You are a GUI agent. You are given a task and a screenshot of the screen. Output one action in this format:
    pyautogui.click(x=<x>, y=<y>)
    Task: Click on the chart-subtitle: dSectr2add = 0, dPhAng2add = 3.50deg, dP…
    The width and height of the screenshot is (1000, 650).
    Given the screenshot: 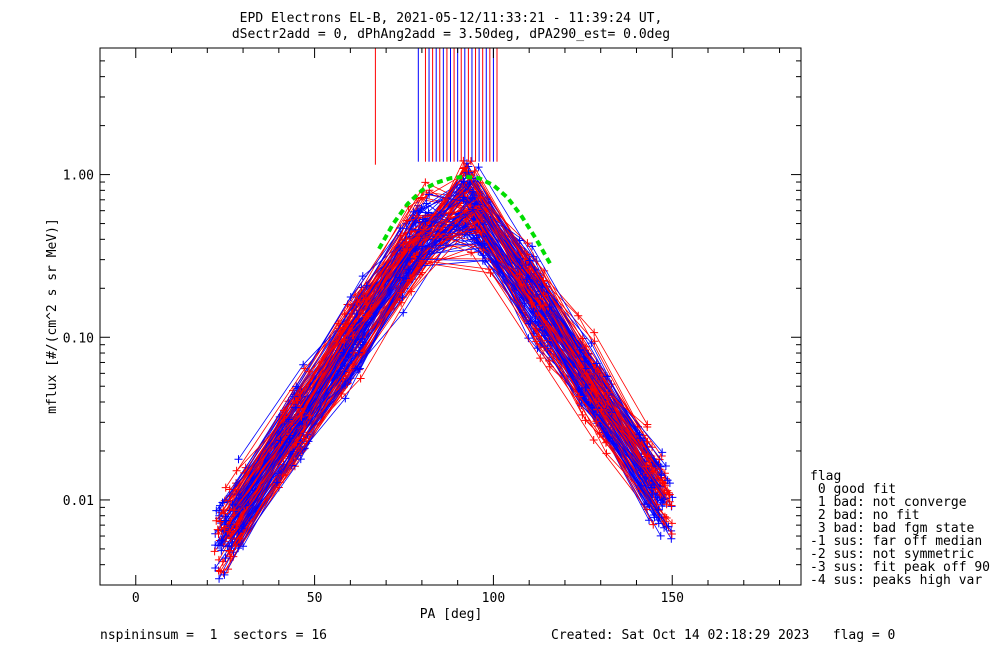 What is the action you would take?
    pyautogui.click(x=451, y=34)
    